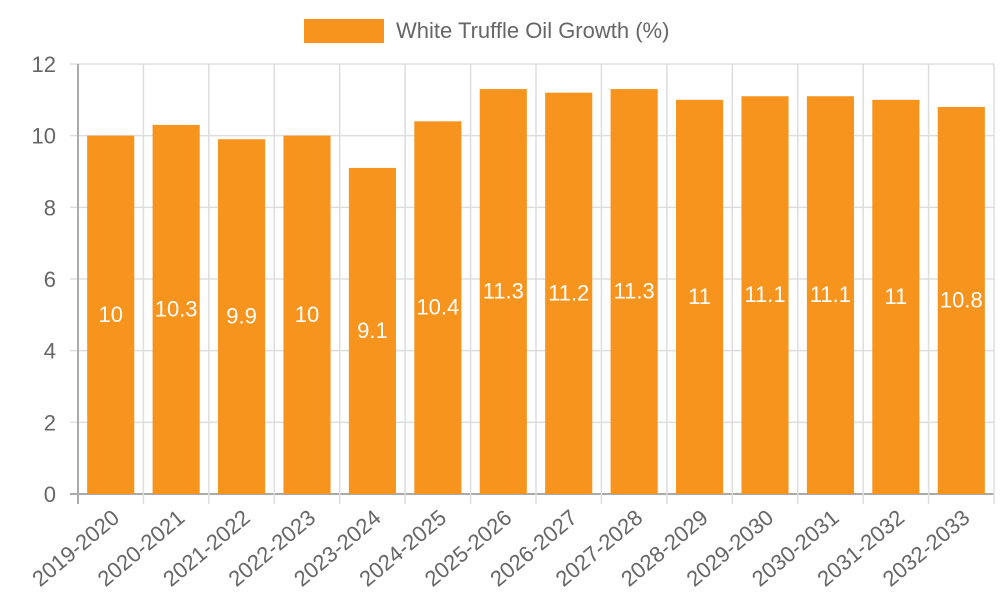  What do you see at coordinates (344, 31) in the screenshot?
I see `legend-swatch` at bounding box center [344, 31].